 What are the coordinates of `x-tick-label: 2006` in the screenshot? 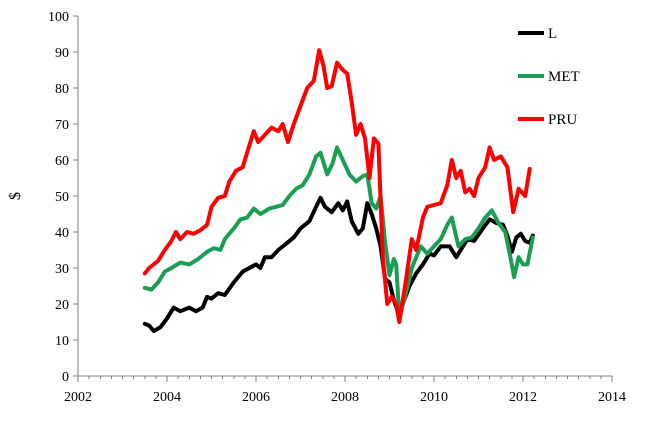 It's located at (256, 397).